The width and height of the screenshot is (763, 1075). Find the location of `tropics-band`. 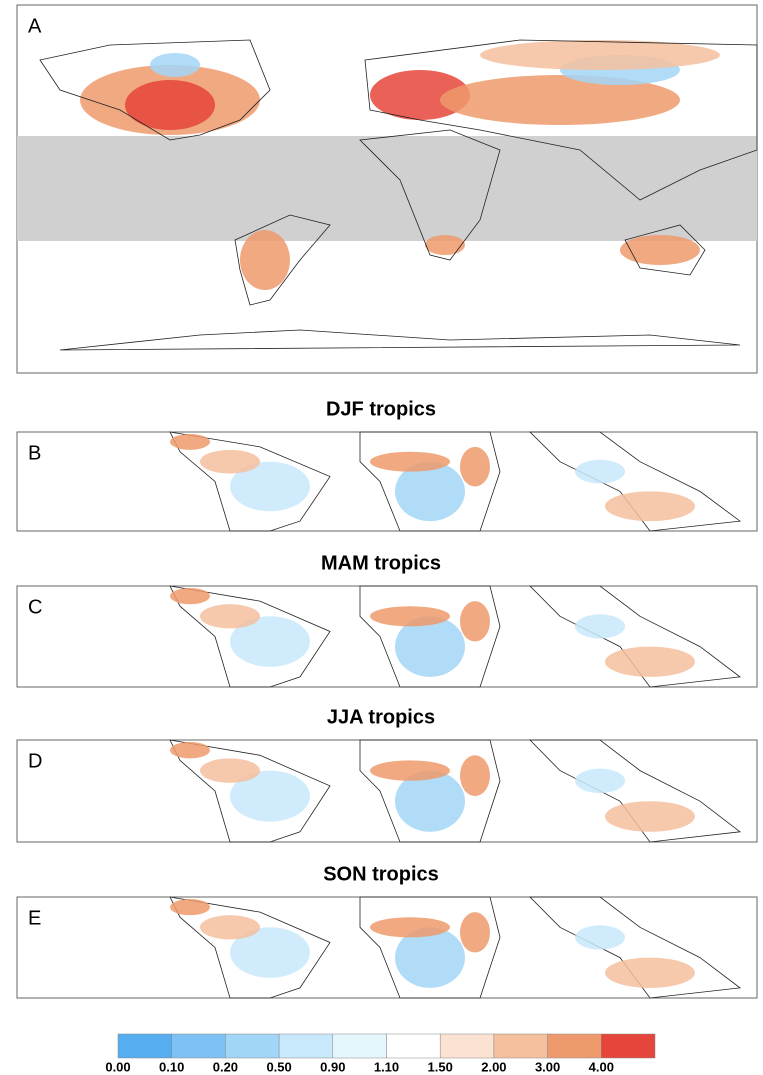

tropics-band is located at coordinates (387, 188).